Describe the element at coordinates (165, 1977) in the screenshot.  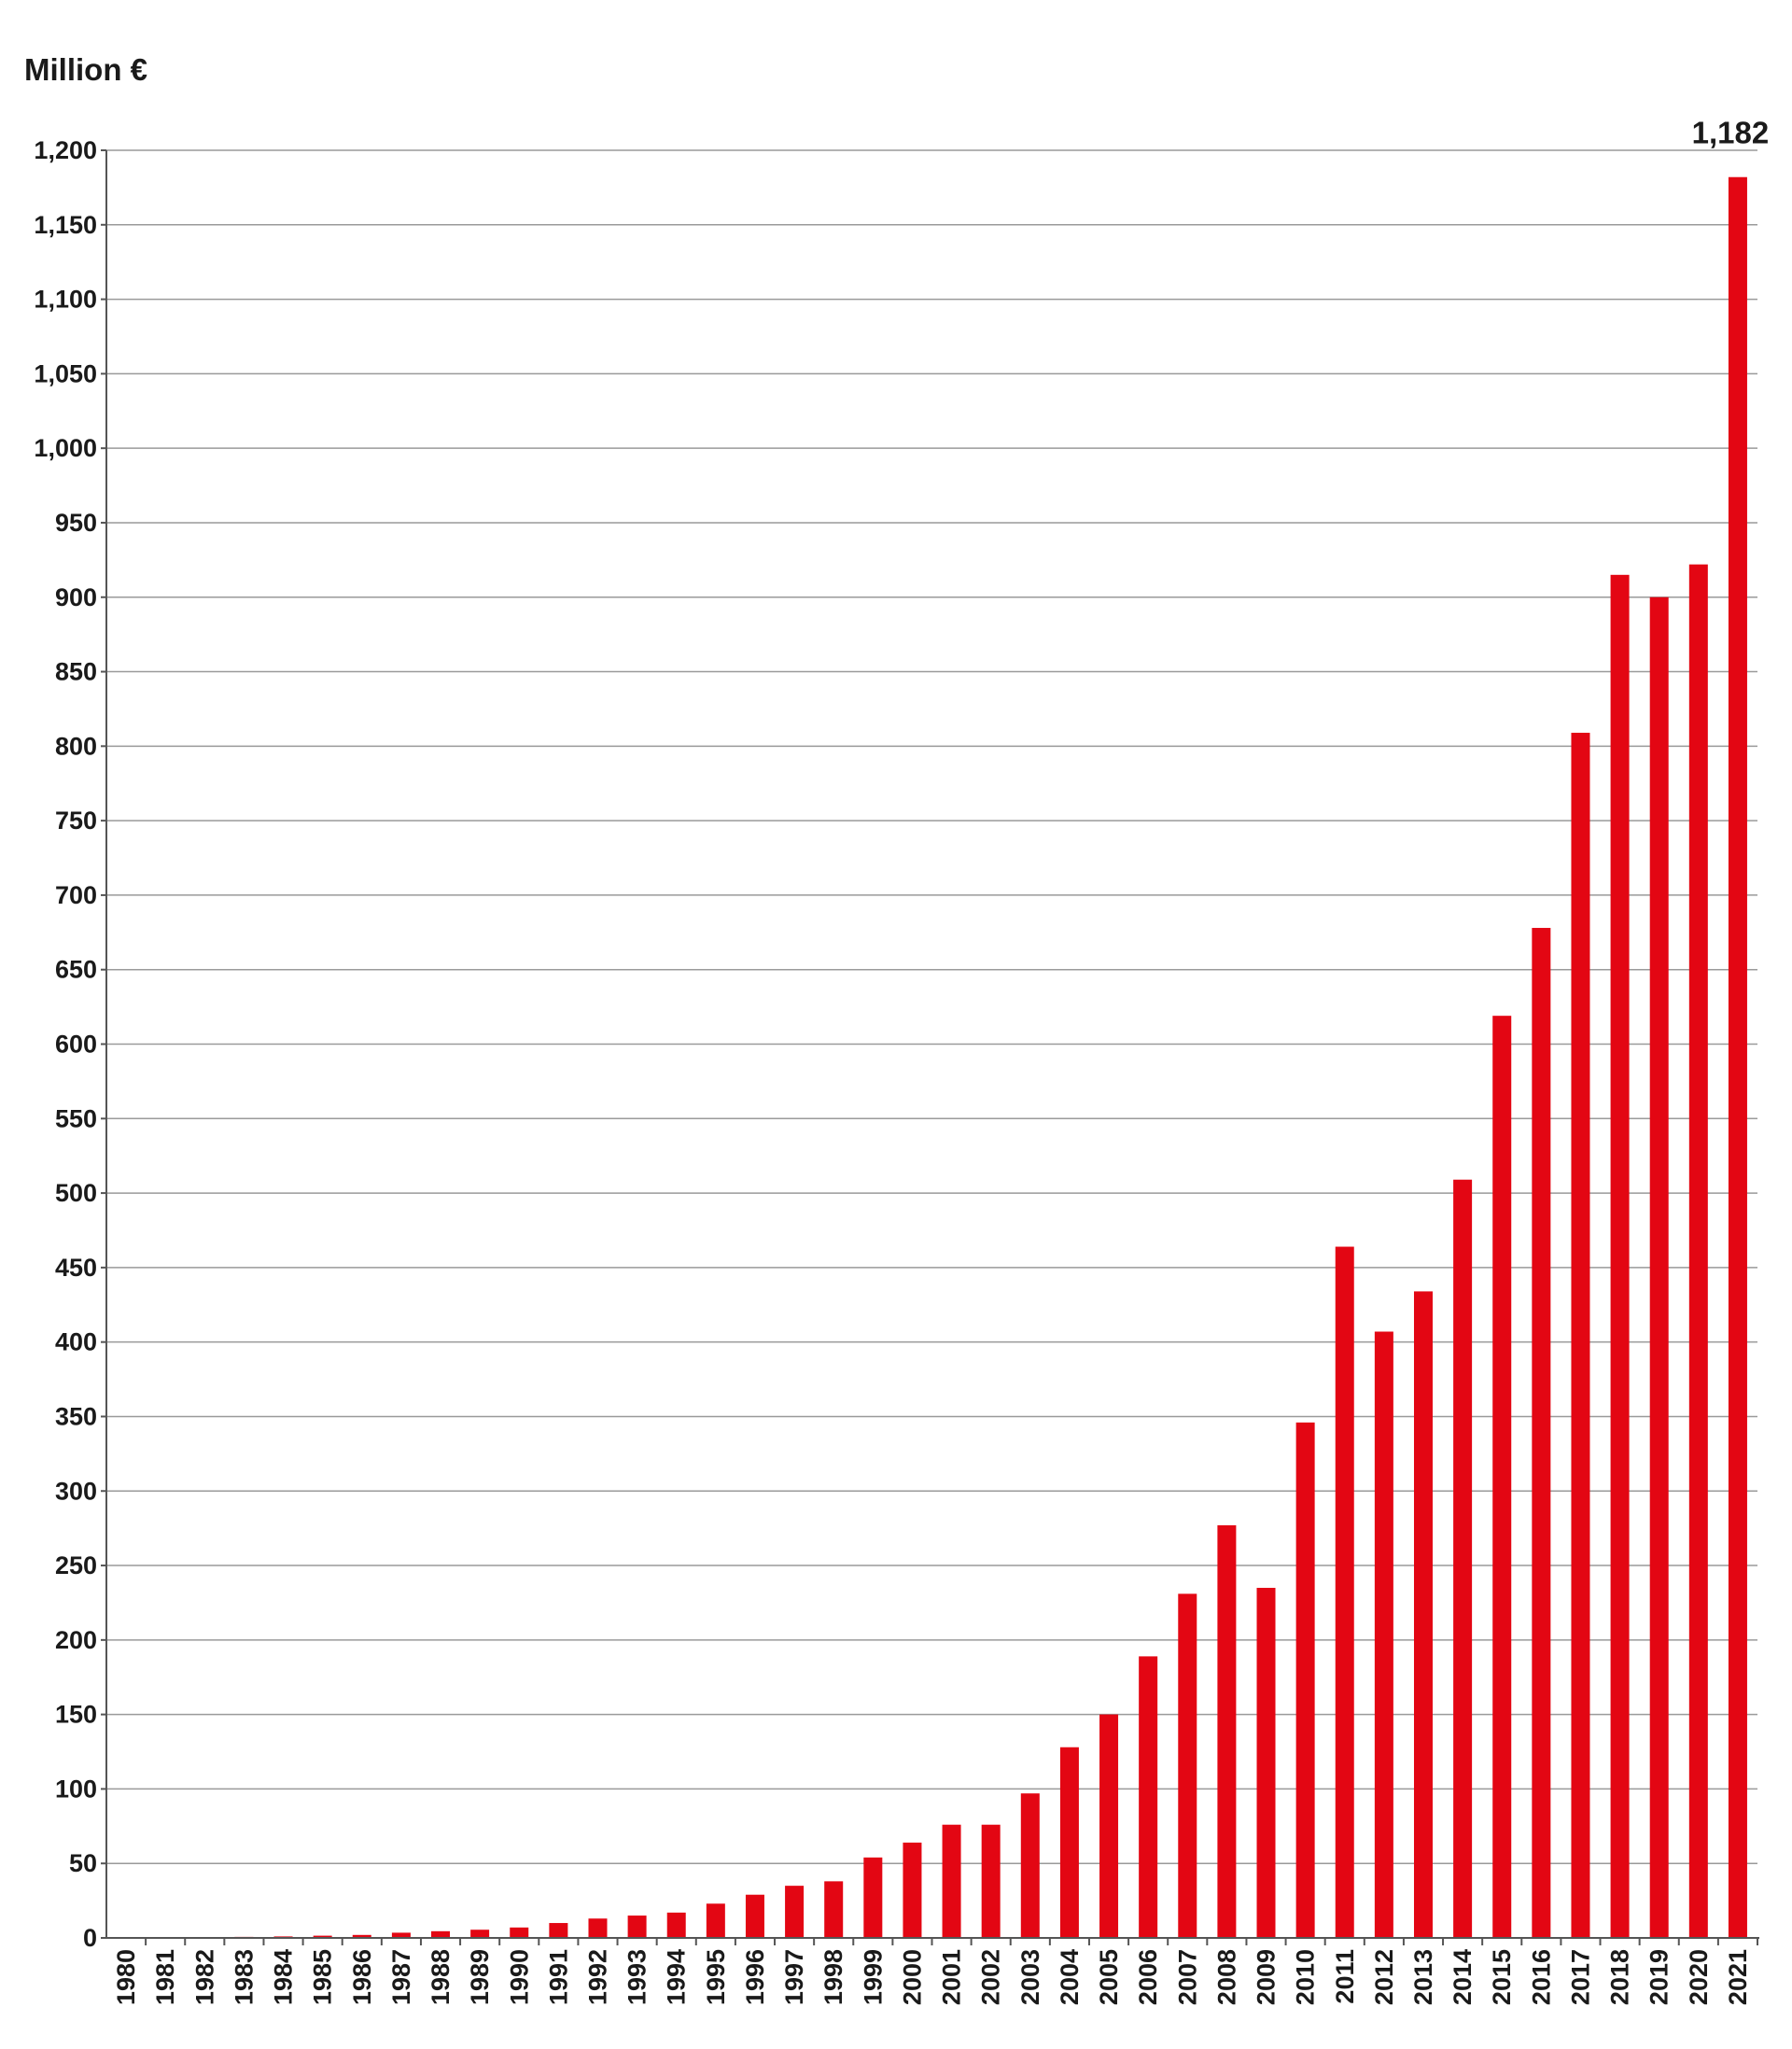
I see `x-tick-label: 1981` at that location.